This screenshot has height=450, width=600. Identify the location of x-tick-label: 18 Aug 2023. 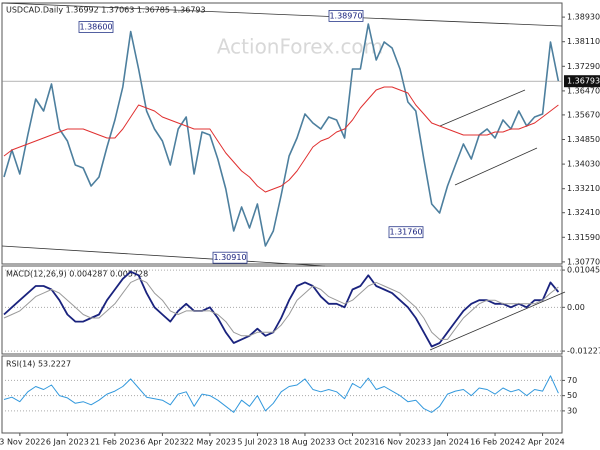
(304, 442).